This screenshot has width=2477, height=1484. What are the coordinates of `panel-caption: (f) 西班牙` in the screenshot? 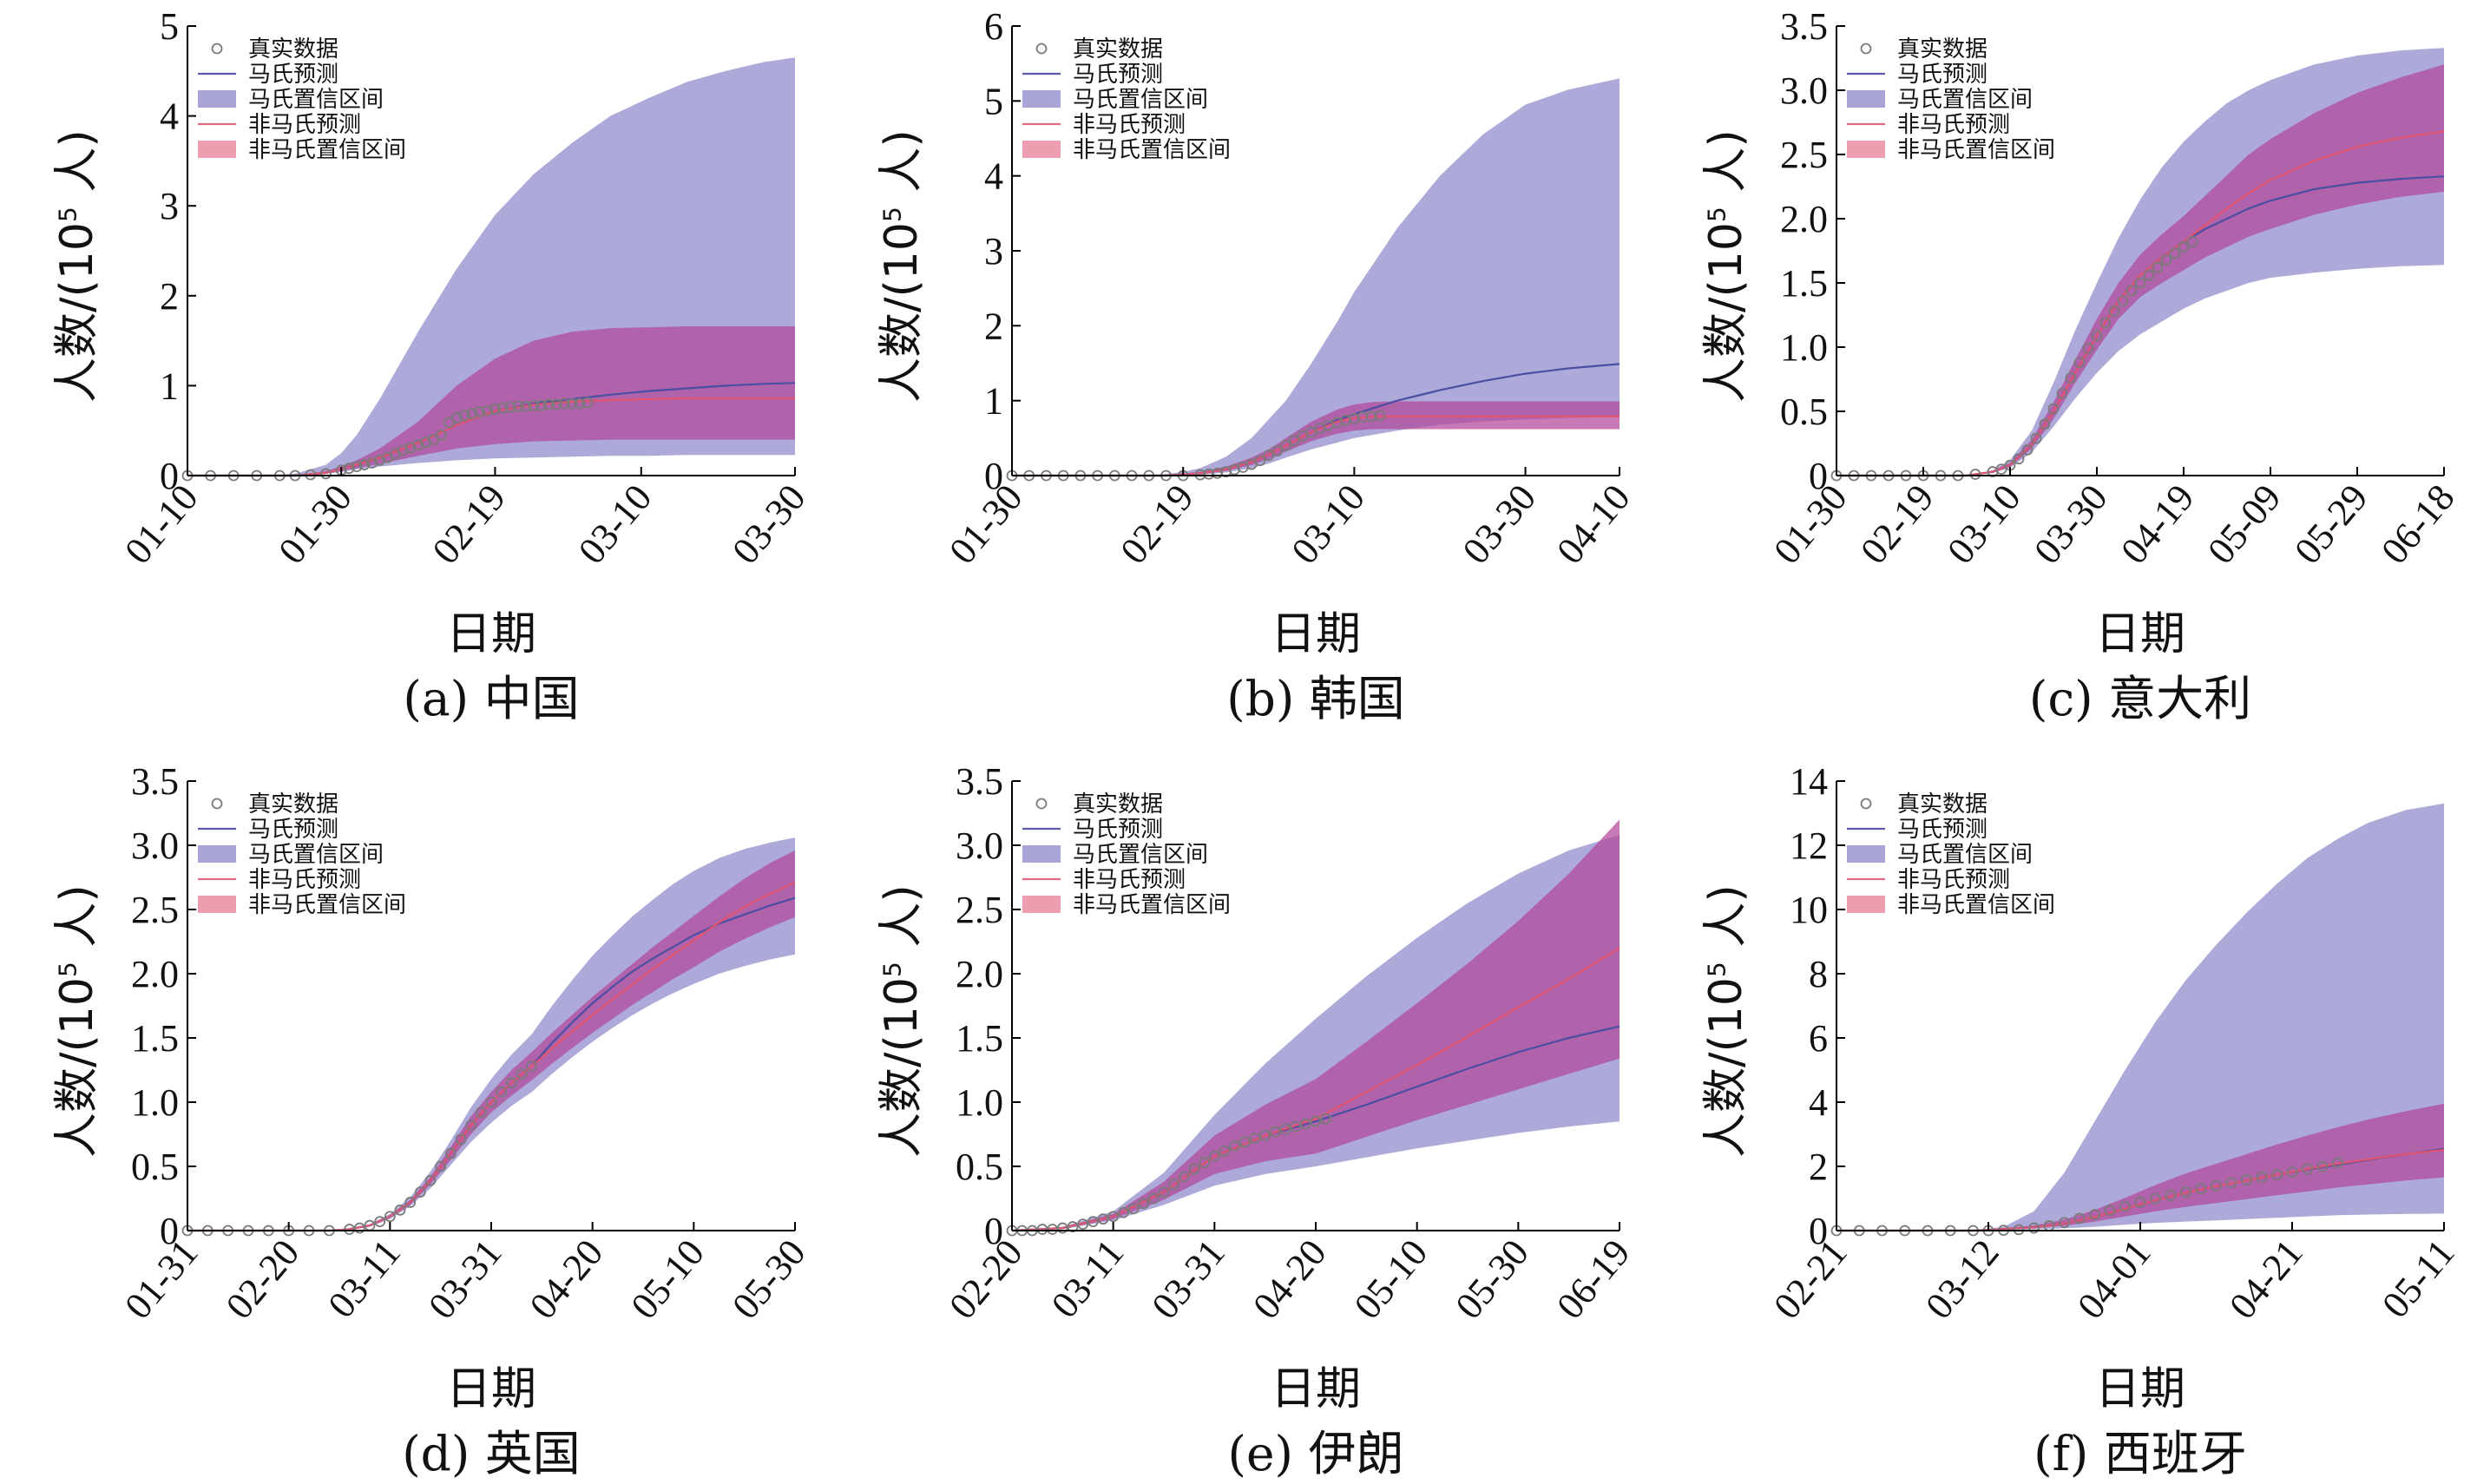 It's located at (2140, 1453).